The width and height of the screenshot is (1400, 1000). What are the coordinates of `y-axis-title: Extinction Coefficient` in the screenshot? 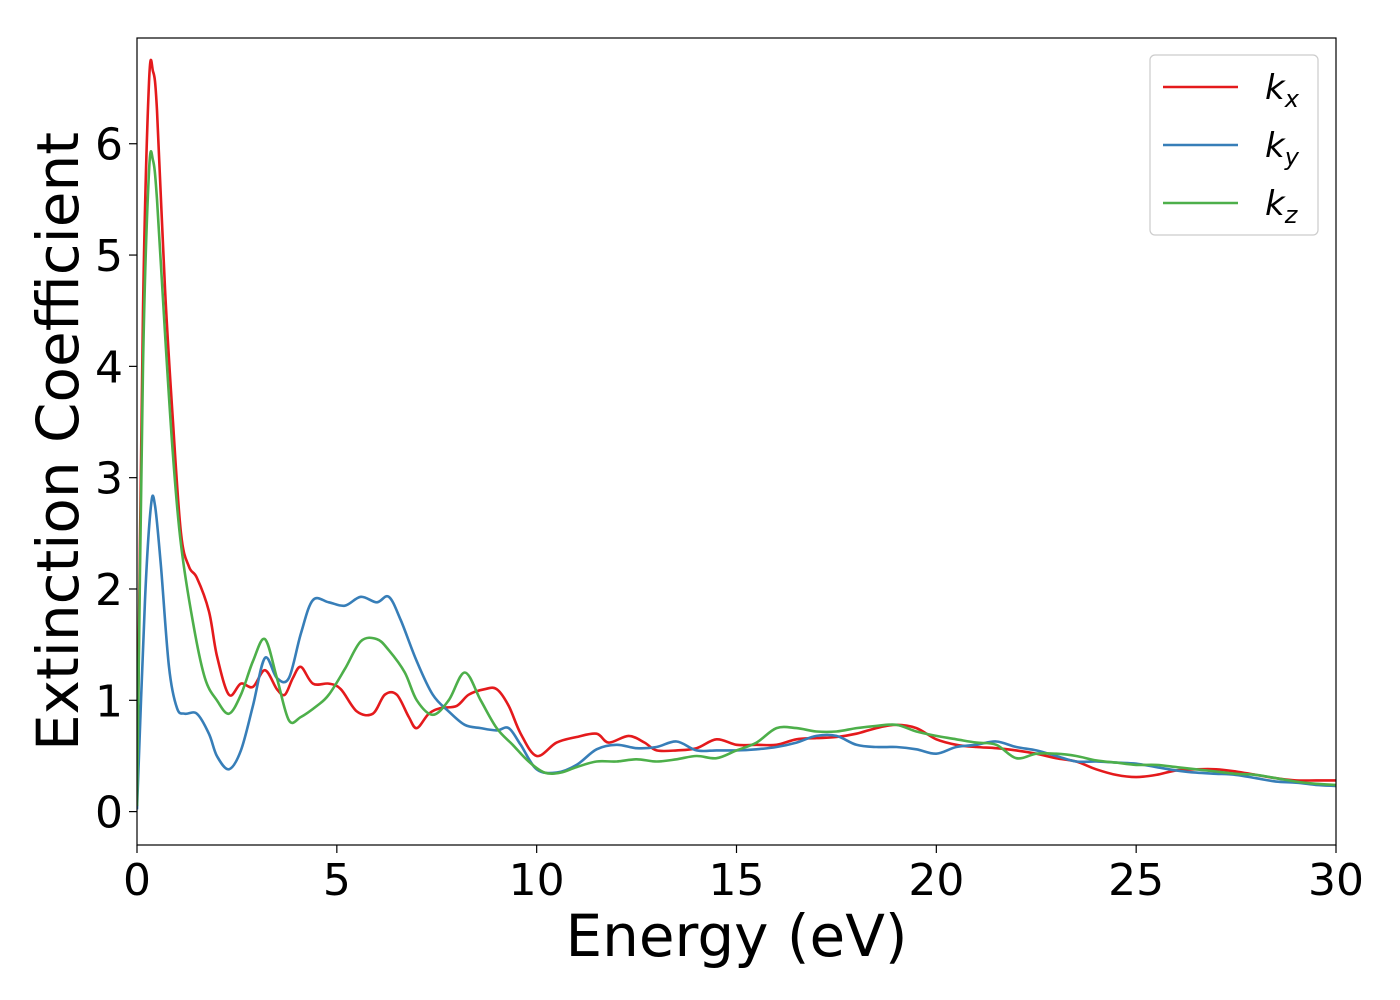 It's located at (58, 441).